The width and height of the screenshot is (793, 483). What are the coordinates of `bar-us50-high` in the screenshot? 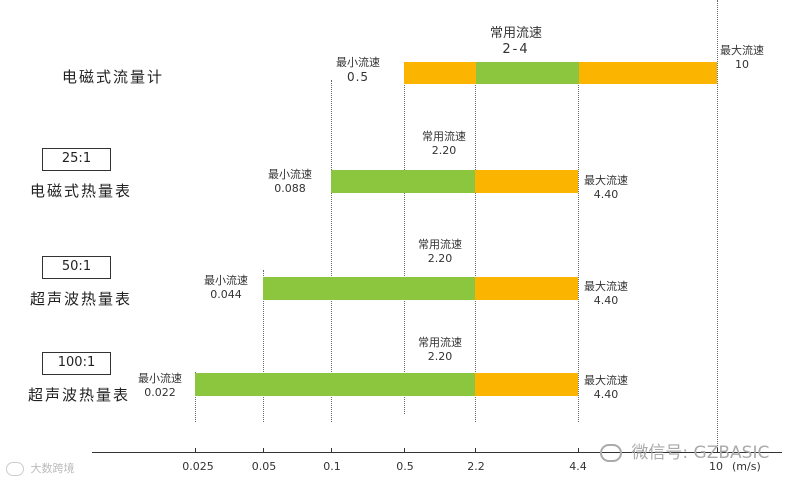 It's located at (526, 288).